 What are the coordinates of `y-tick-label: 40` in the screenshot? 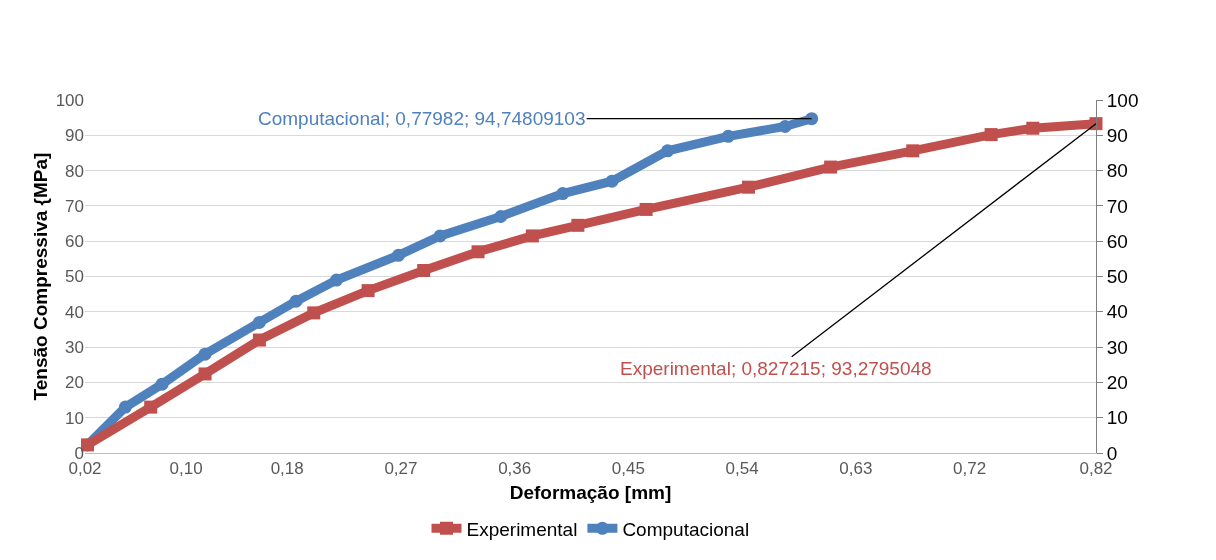 It's located at (74, 312).